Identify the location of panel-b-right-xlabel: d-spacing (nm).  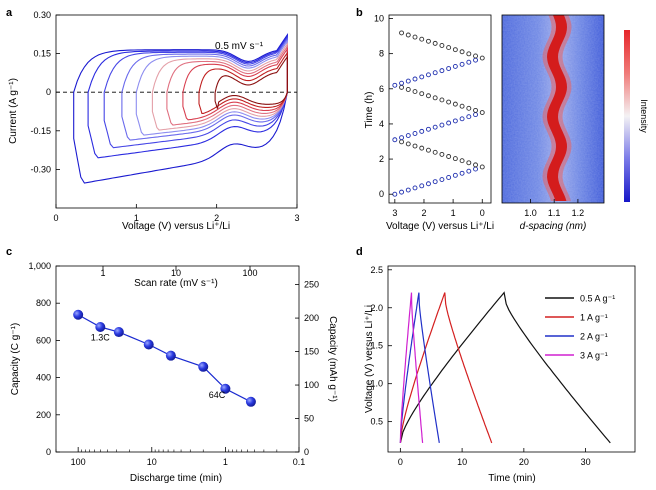
(553, 226).